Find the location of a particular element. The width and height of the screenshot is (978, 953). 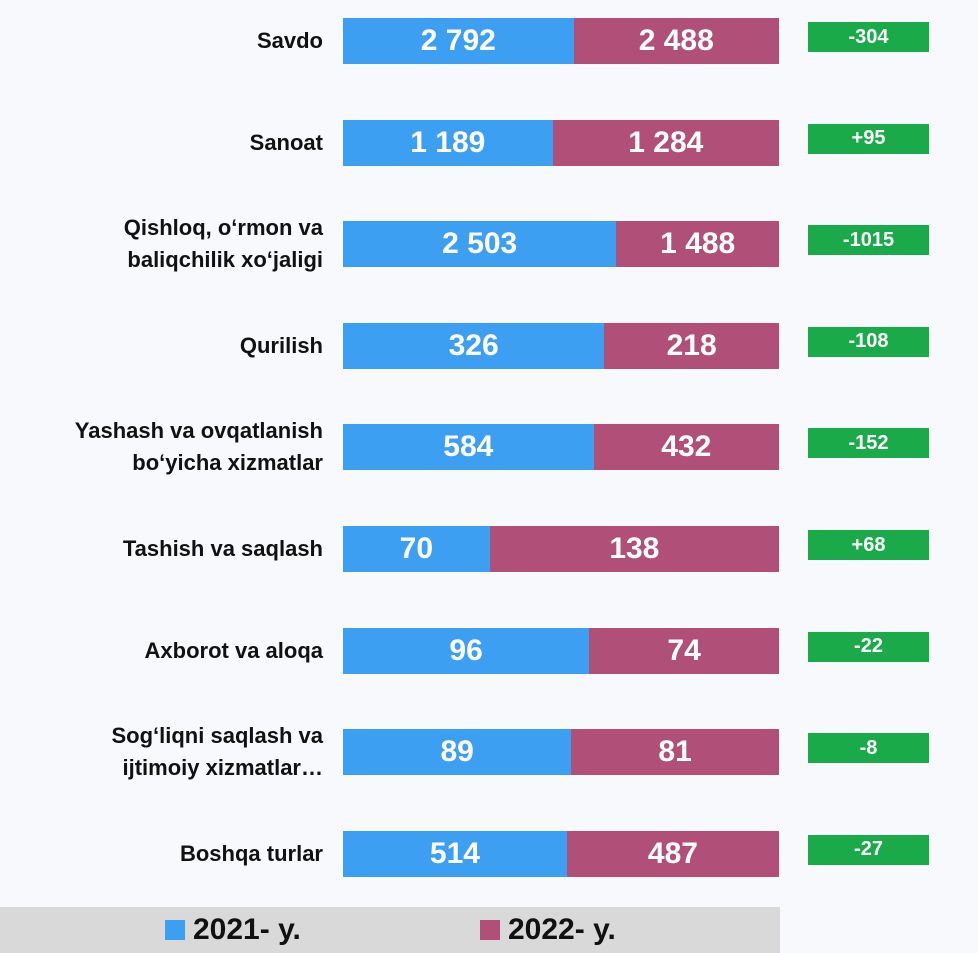

bar-segment: 2 792 is located at coordinates (458, 41).